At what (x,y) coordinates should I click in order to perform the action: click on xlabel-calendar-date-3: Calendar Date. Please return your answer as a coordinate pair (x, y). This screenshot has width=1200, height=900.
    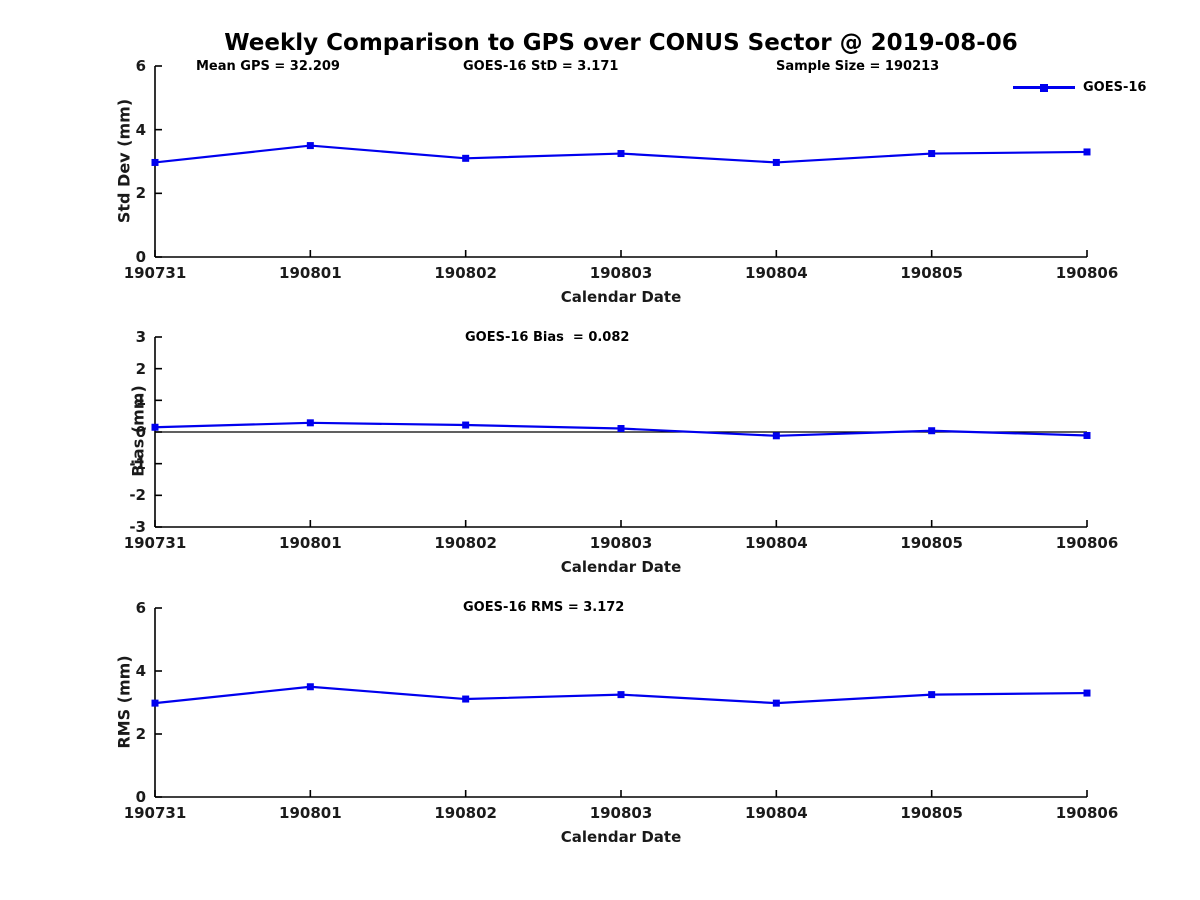
    Looking at the image, I should click on (621, 837).